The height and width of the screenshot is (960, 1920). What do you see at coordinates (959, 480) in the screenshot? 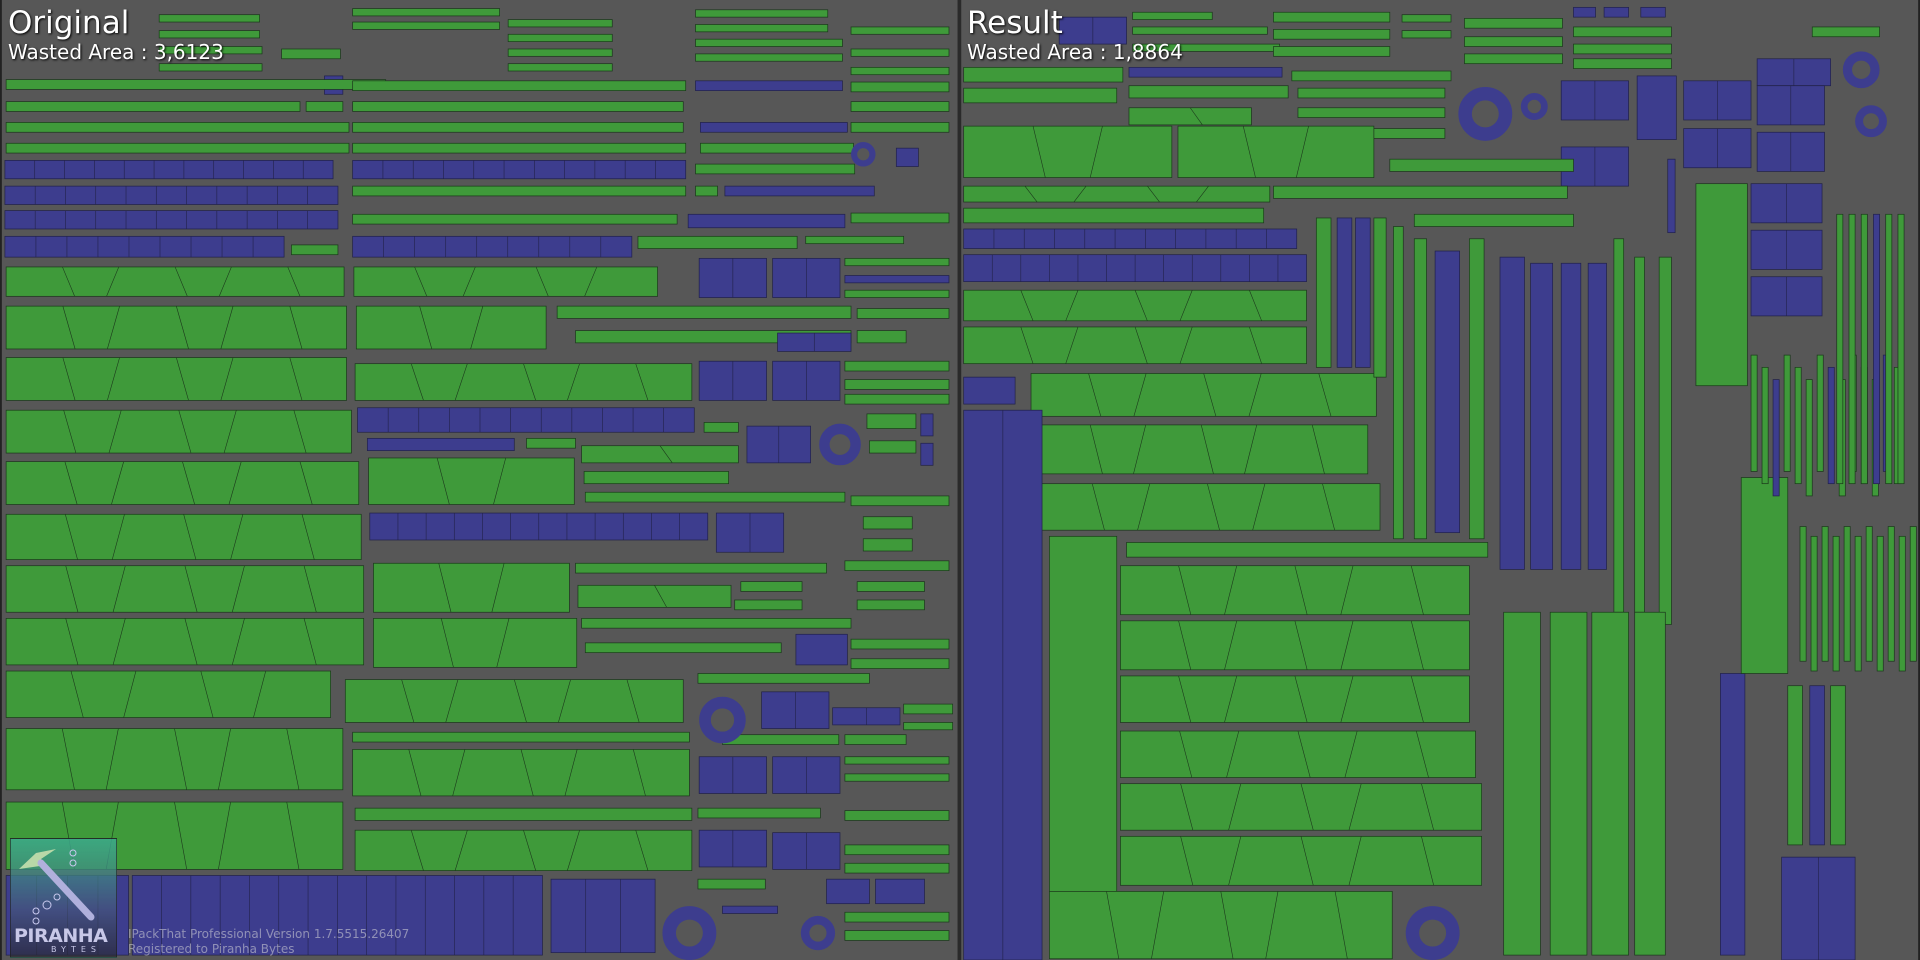
I see `panel-divider` at bounding box center [959, 480].